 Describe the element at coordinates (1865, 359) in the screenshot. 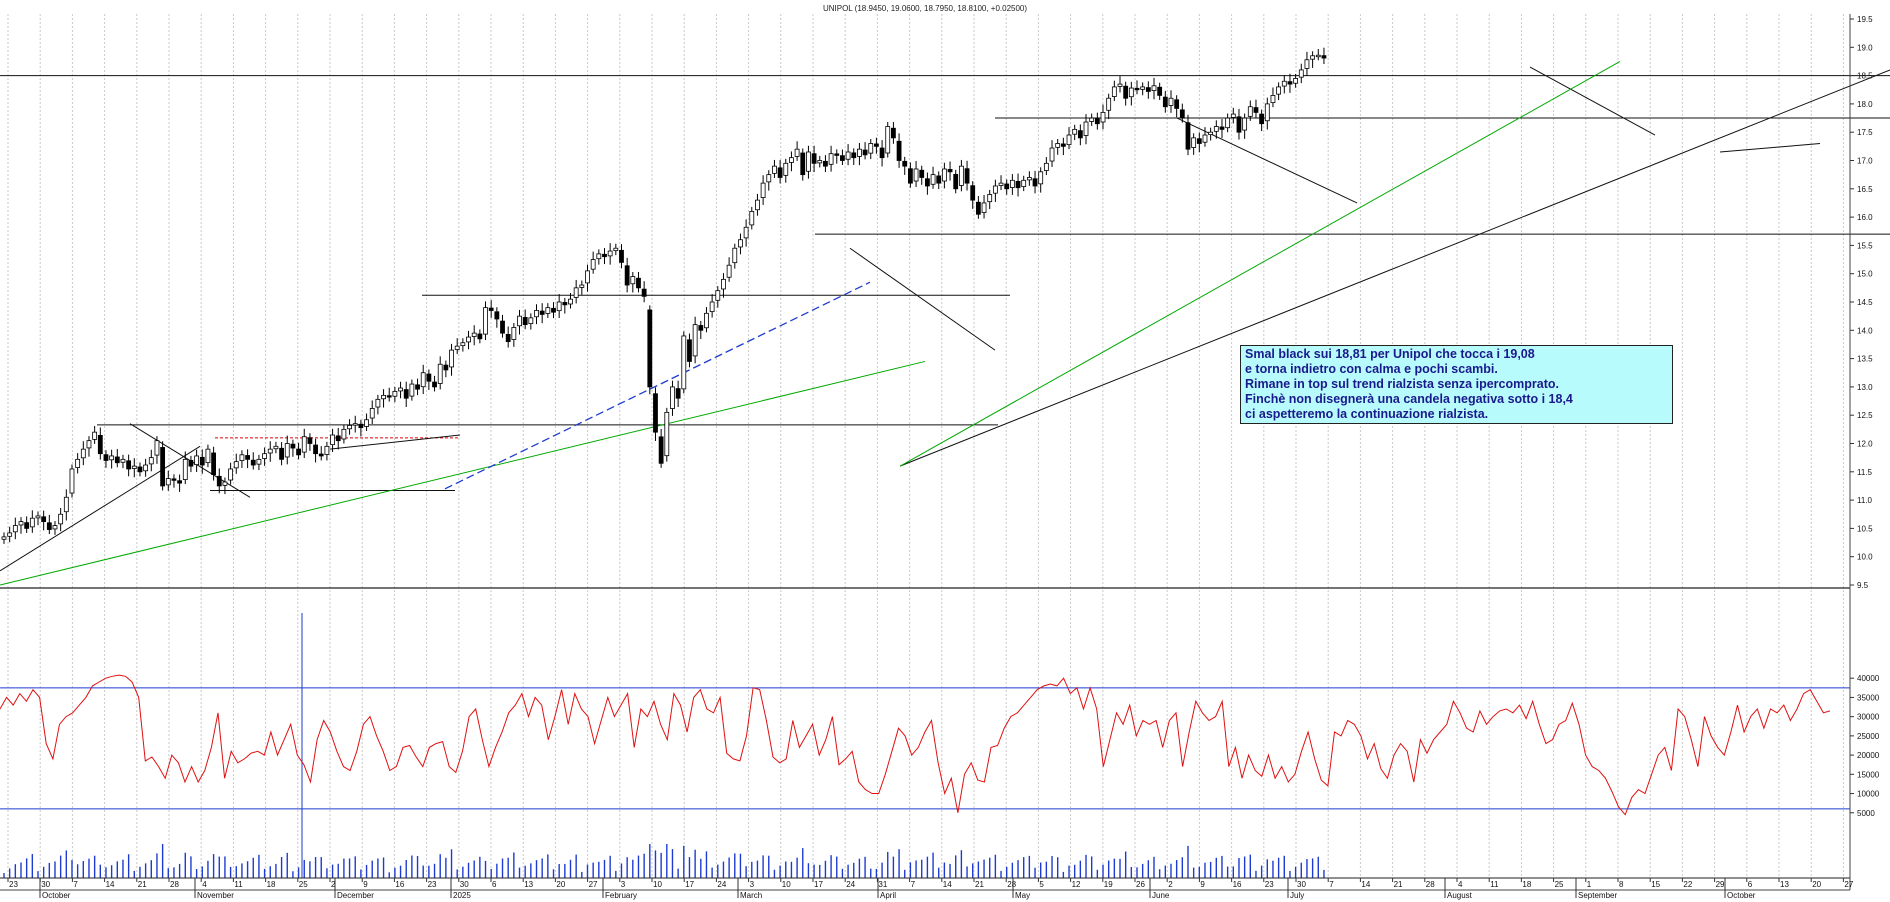

I see `y-tick-label: 13.5` at that location.